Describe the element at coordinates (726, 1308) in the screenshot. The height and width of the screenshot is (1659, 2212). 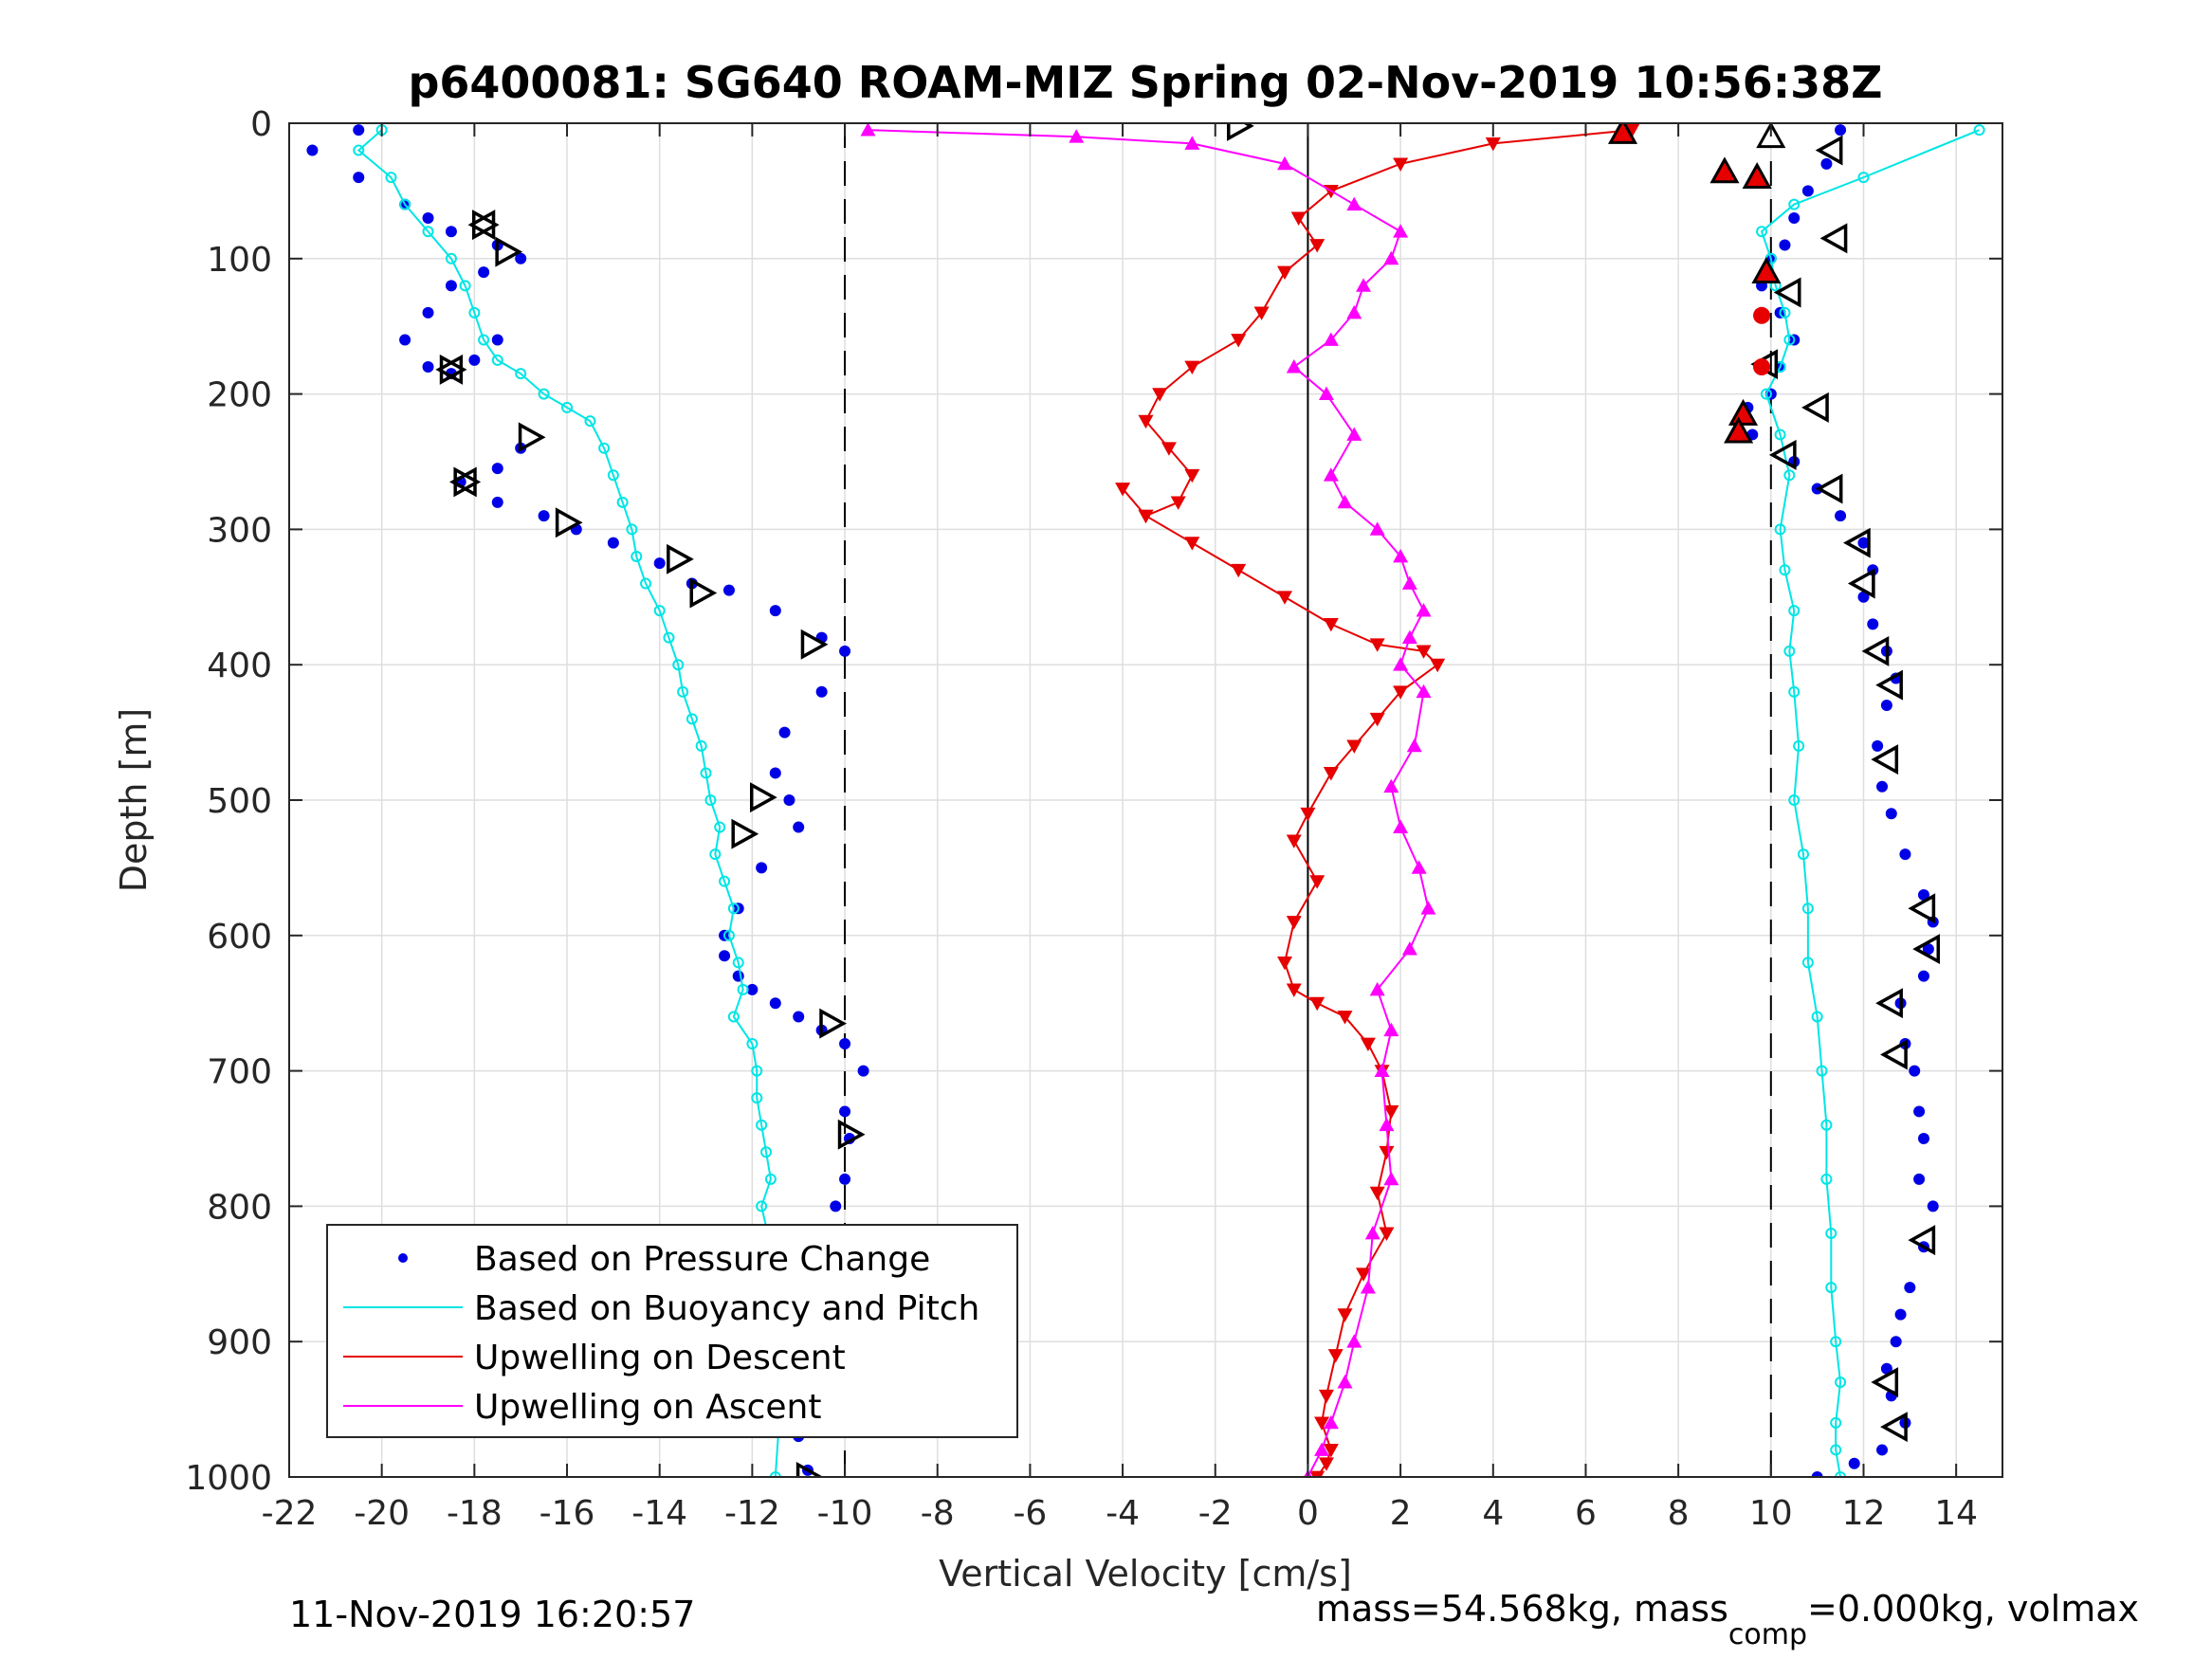
I see `legend-label: Based on Buoyancy and Pitch` at that location.